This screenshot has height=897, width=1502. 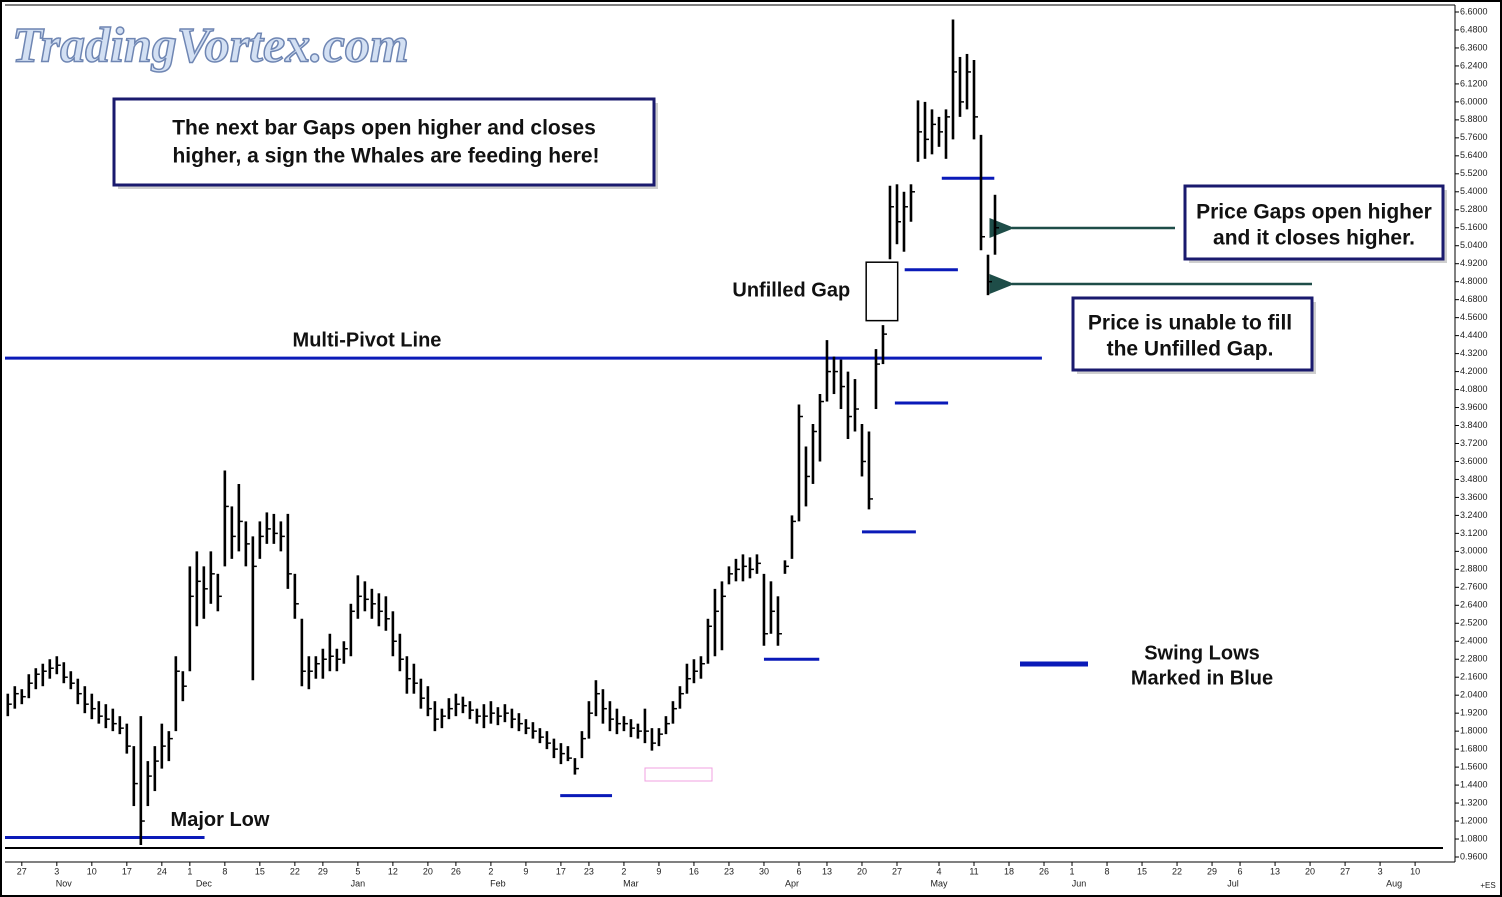 I want to click on x-tick-label: 18, so click(x=1009, y=871).